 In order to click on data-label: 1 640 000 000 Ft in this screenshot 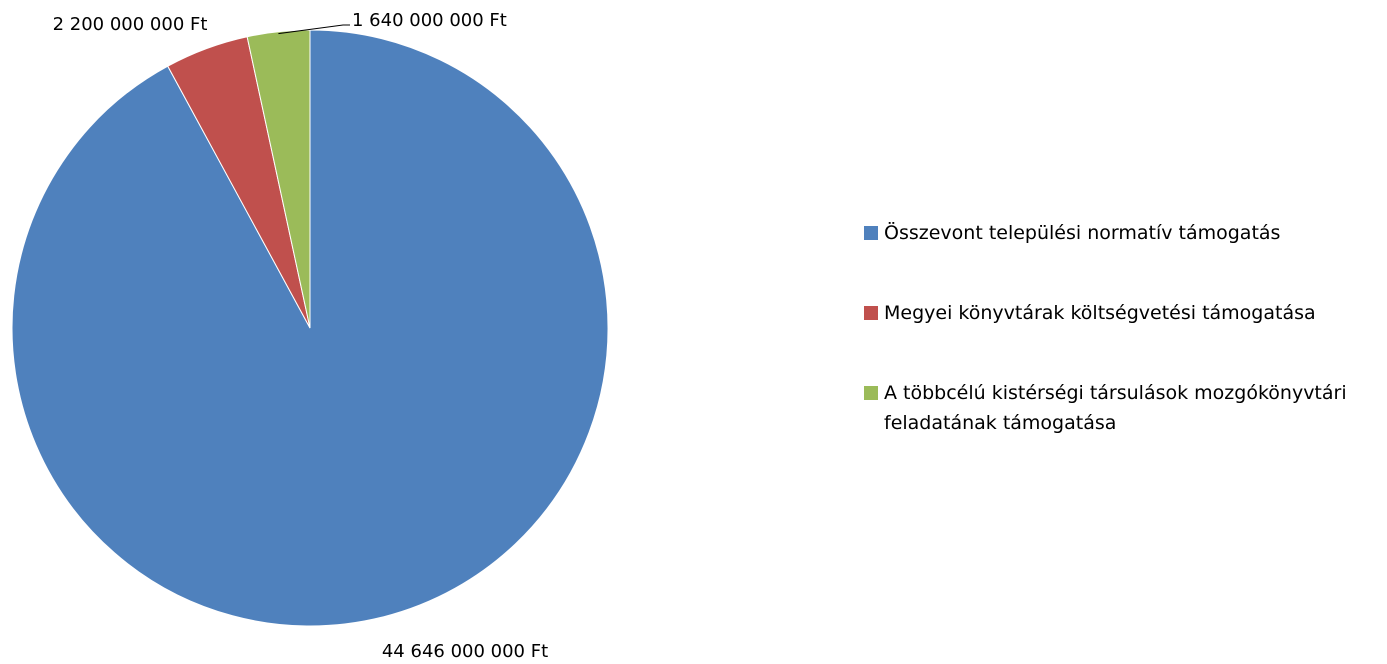, I will do `click(429, 20)`.